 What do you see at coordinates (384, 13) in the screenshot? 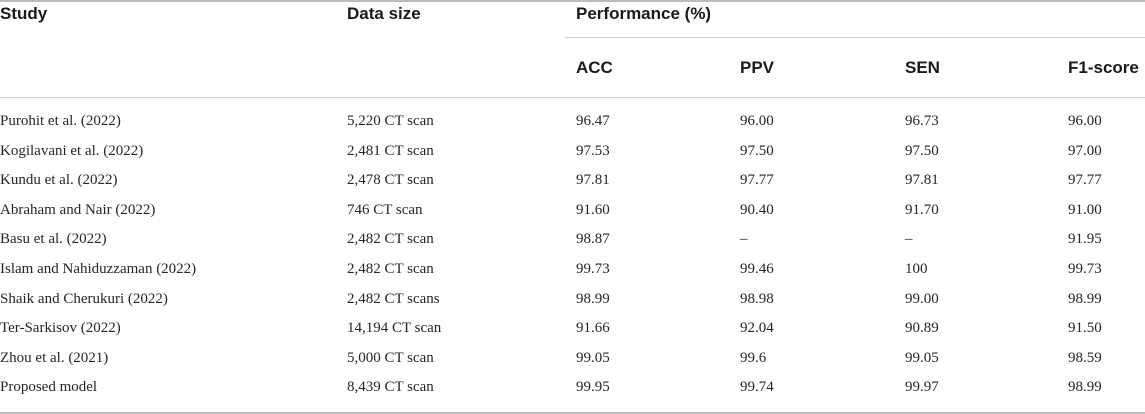
I see `header-data-size: Data size` at bounding box center [384, 13].